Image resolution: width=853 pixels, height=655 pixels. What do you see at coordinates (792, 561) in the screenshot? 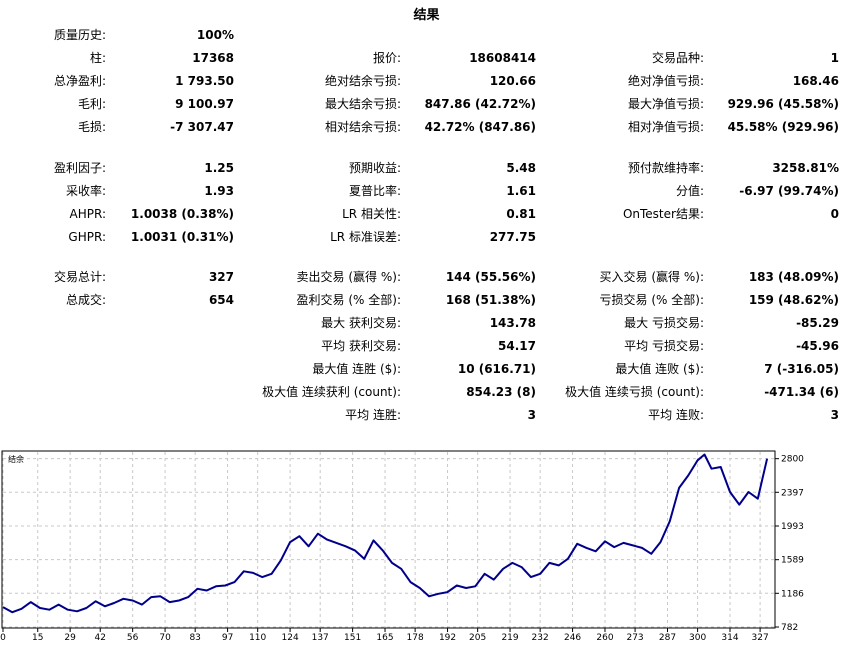
I see `y-tick-label: 1589` at bounding box center [792, 561].